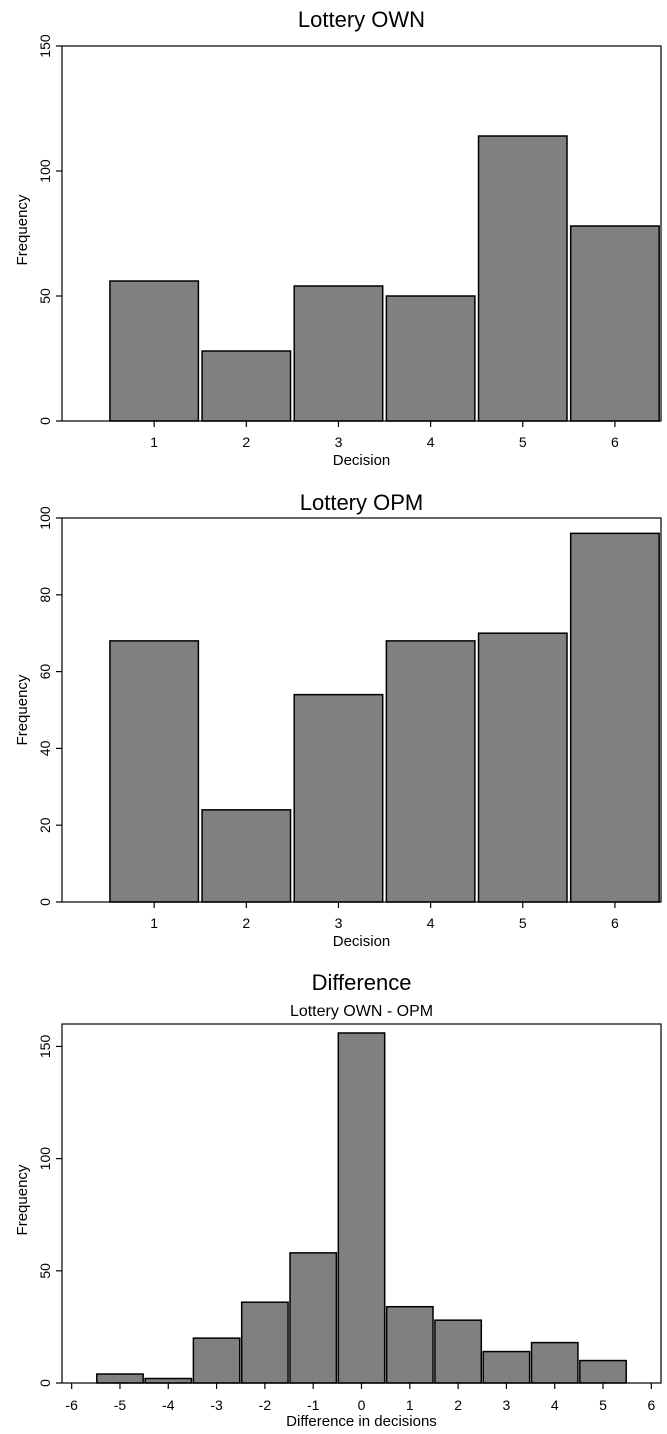 This screenshot has width=667, height=1434. What do you see at coordinates (265, 1405) in the screenshot?
I see `x-tick-label: -2` at bounding box center [265, 1405].